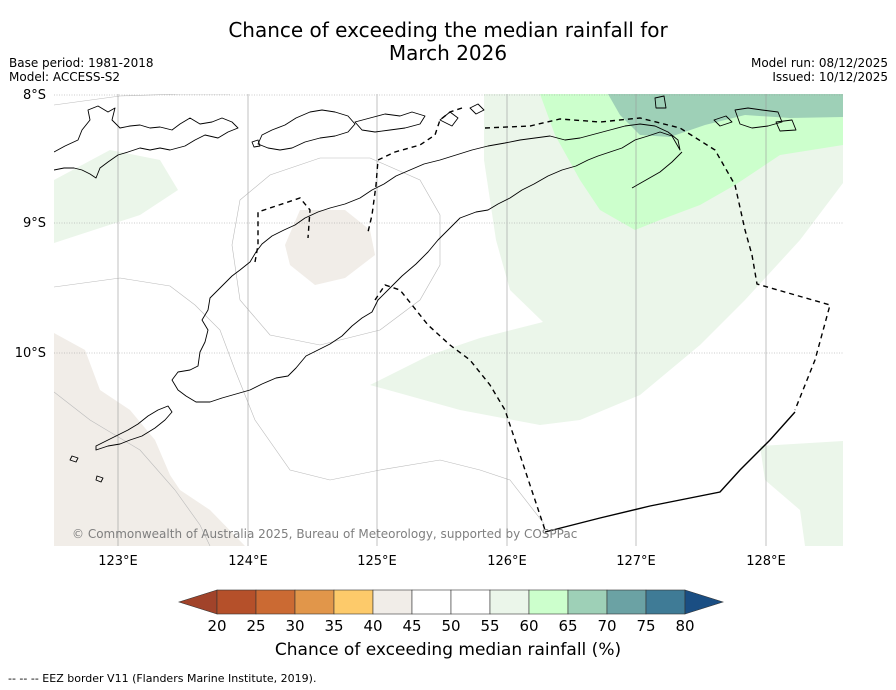 The height and width of the screenshot is (690, 896). What do you see at coordinates (636, 561) in the screenshot?
I see `lon-label-127e: 127°E` at bounding box center [636, 561].